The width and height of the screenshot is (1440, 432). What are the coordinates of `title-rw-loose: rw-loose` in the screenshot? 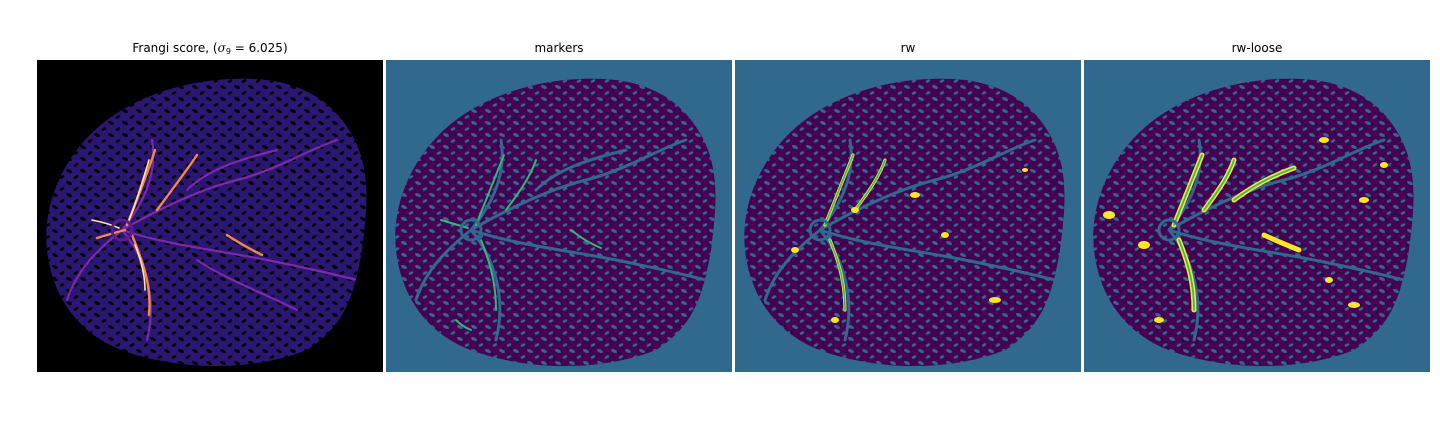 It's located at (1257, 48).